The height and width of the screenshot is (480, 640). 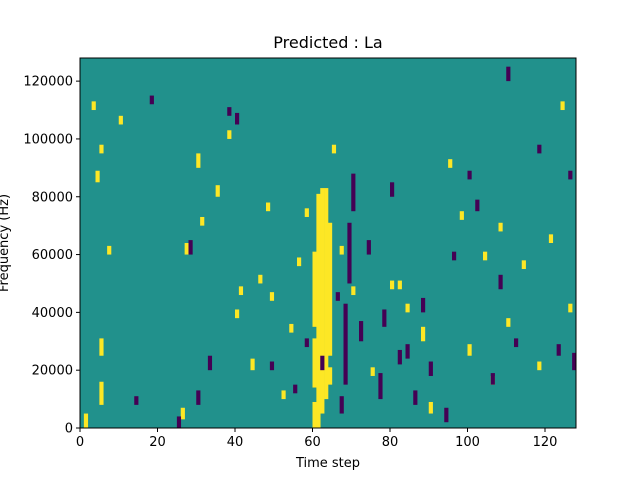 What do you see at coordinates (6, 243) in the screenshot?
I see `y-axis-label: Frequency (Hz)` at bounding box center [6, 243].